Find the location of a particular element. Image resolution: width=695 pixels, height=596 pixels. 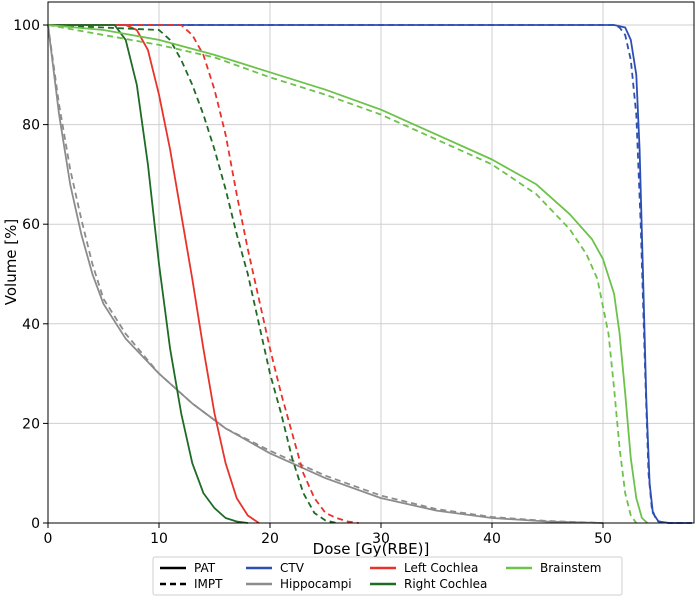

legend-left-cochlea-label: Left Cochlea is located at coordinates (441, 568).